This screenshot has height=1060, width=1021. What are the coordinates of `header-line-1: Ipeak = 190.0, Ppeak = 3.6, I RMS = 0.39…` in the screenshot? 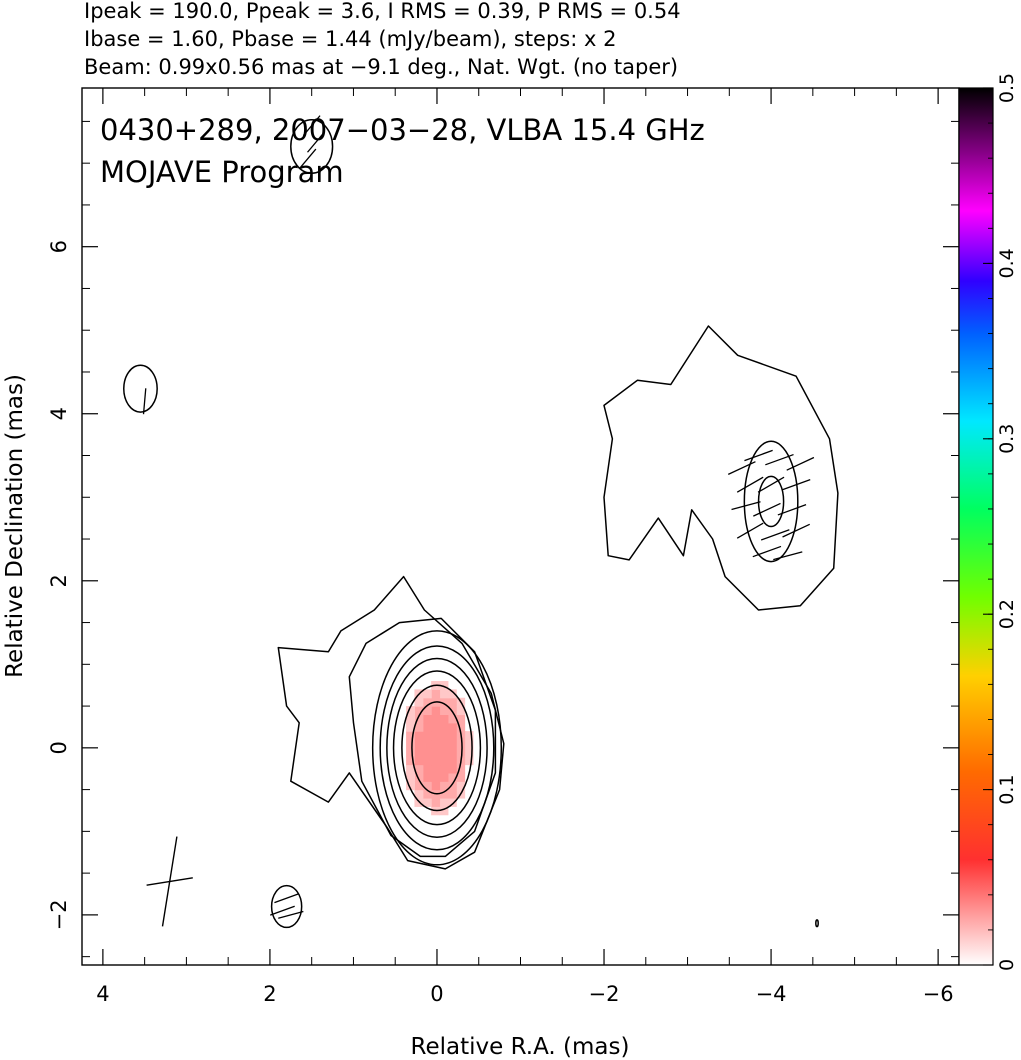 It's located at (382, 11).